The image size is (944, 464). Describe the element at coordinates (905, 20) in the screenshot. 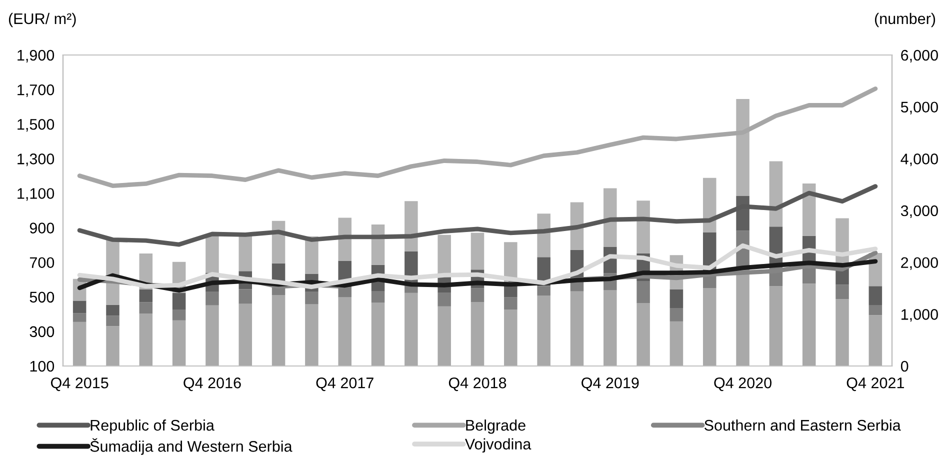

I see `y2-axis-title: (number)` at that location.